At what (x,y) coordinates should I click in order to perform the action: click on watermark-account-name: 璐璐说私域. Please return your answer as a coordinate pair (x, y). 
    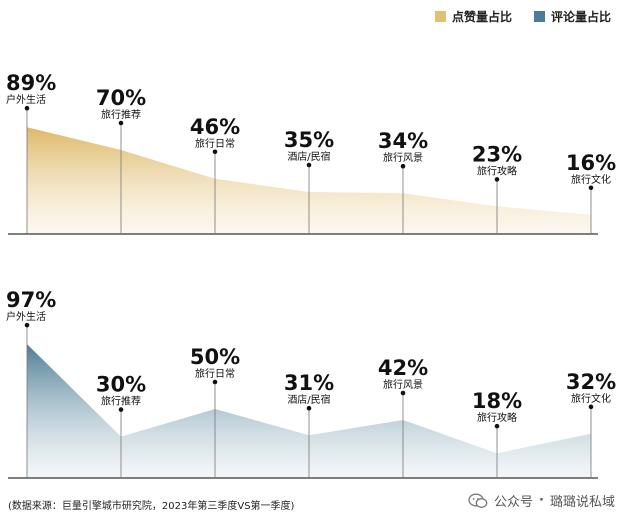
    Looking at the image, I should click on (582, 502).